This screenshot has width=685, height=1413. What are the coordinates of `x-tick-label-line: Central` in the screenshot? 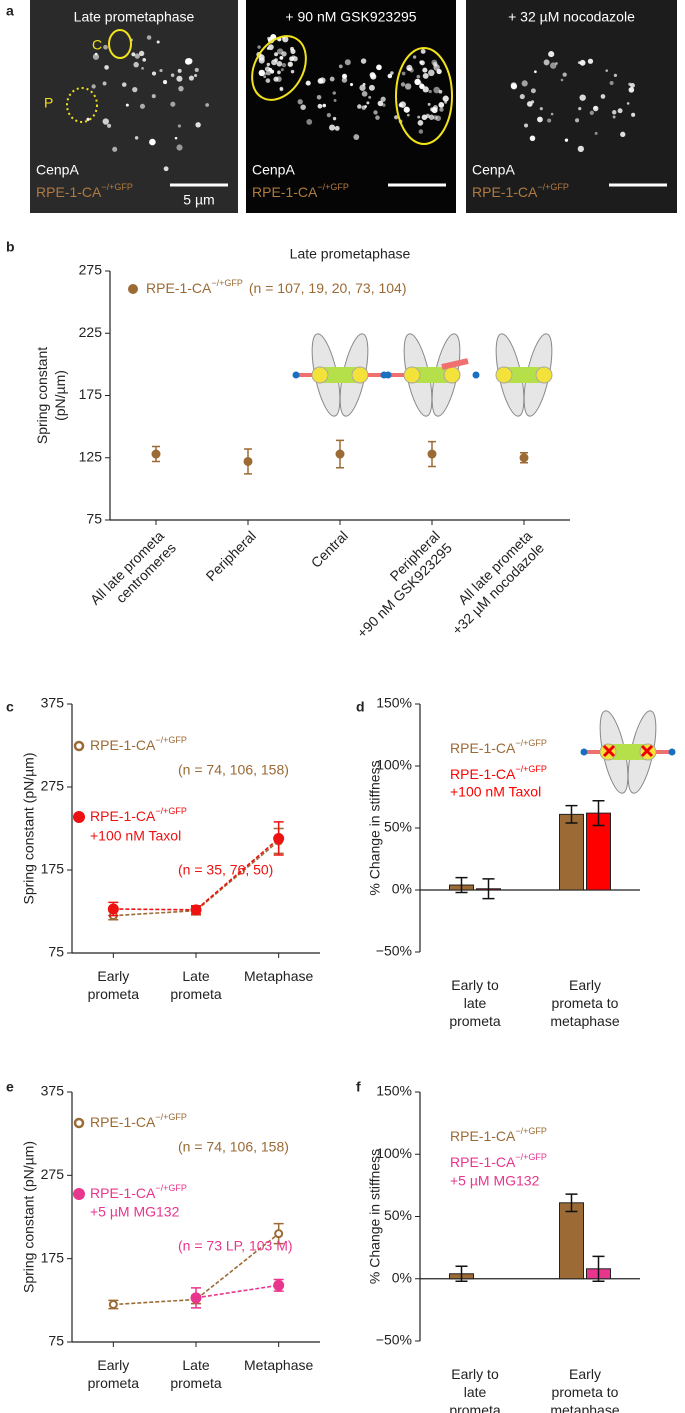 It's located at (329, 548).